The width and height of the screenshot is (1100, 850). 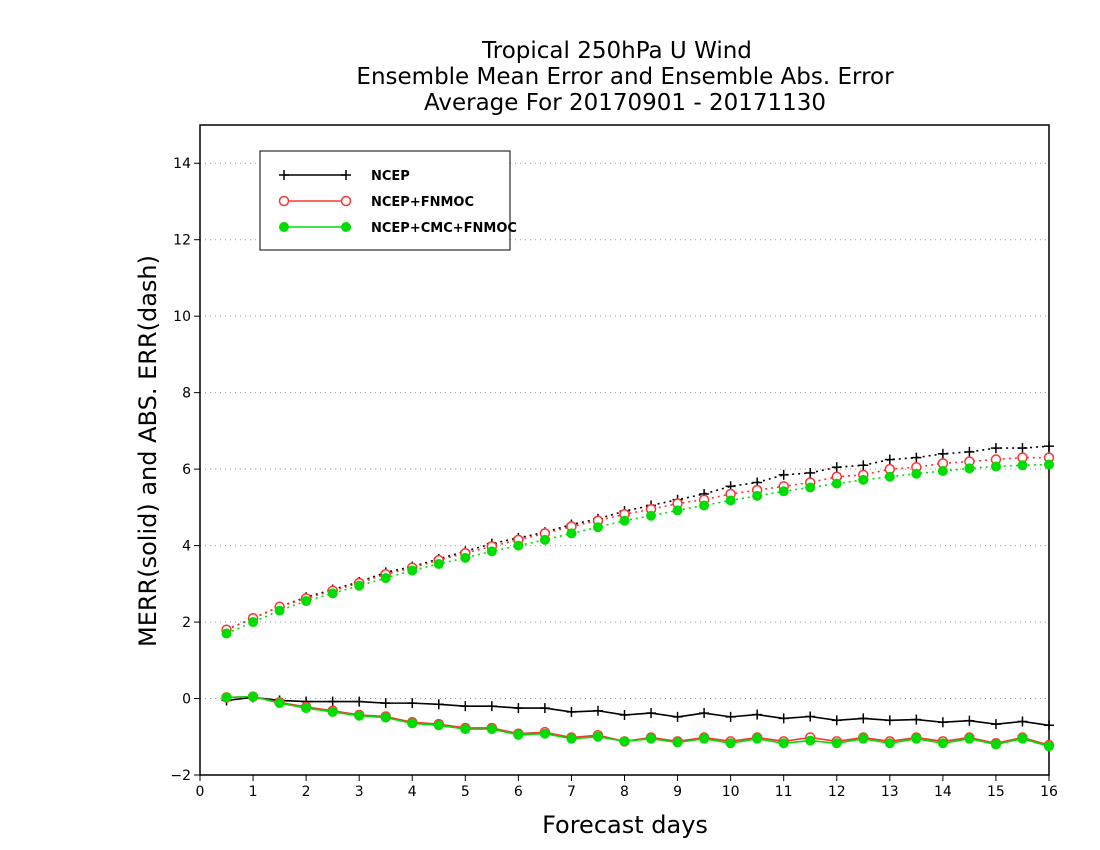 What do you see at coordinates (186, 470) in the screenshot?
I see `y-tick-label: 6` at bounding box center [186, 470].